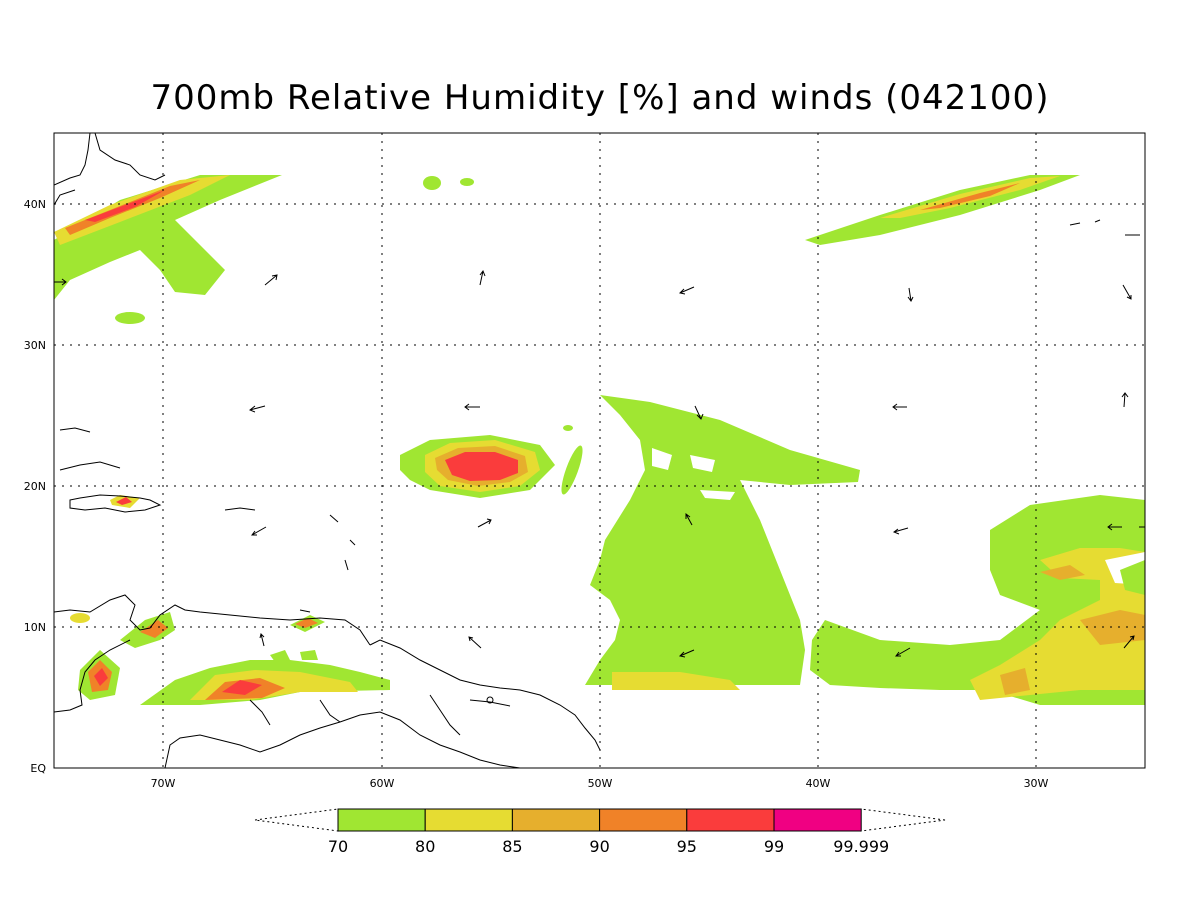 The image size is (1200, 900). I want to click on lon-label: 30W, so click(1036, 783).